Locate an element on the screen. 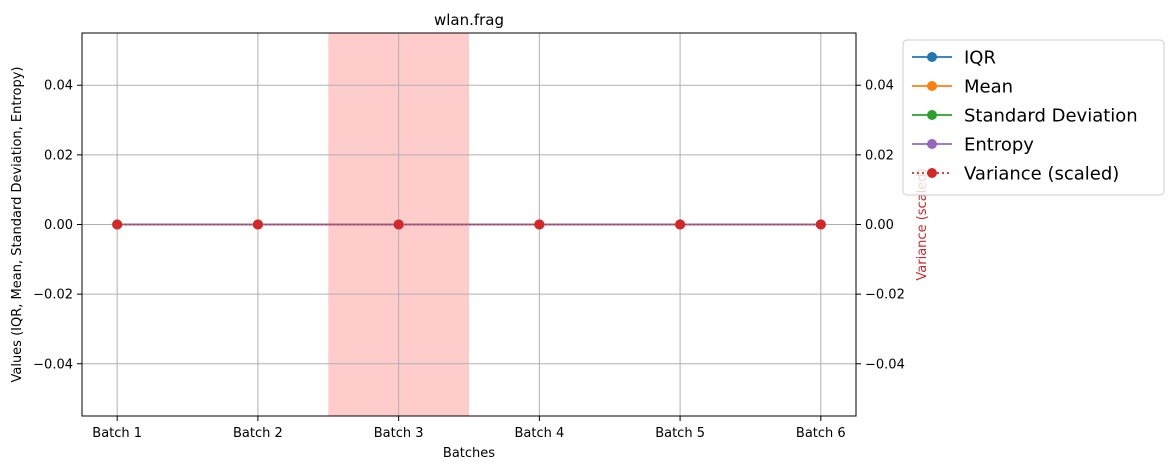  y-tick-label-left: −0.02 is located at coordinates (53, 295).